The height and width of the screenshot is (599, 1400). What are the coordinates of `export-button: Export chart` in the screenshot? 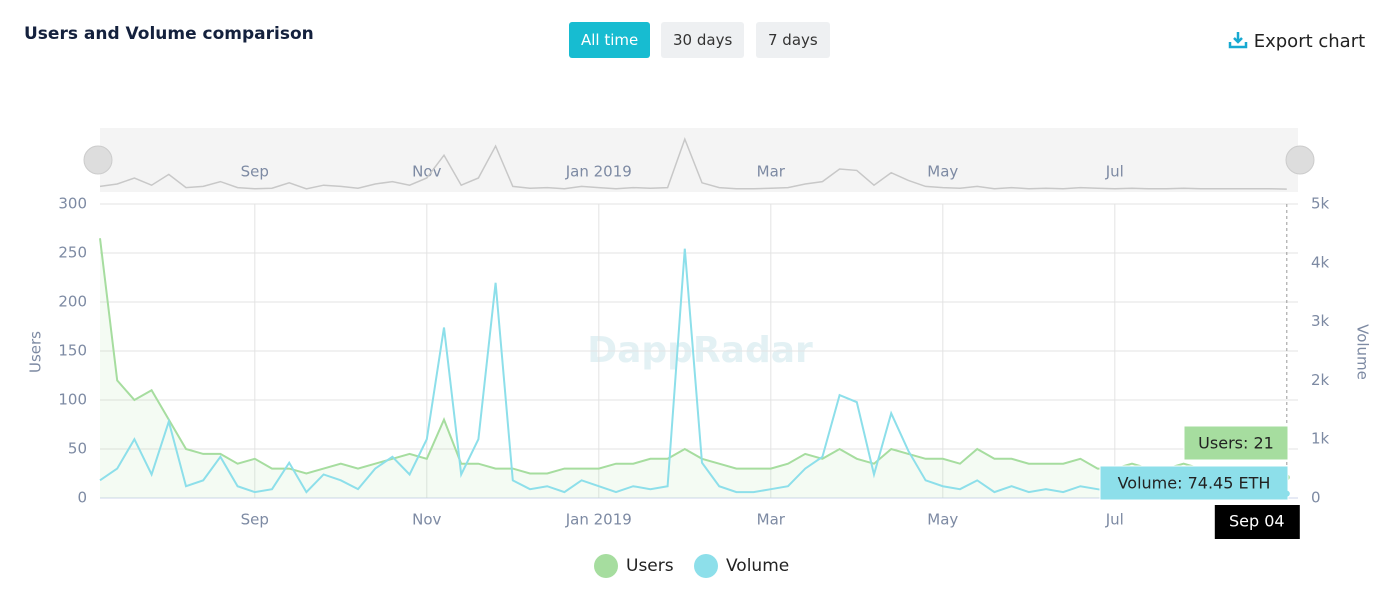 It's located at (1296, 41).